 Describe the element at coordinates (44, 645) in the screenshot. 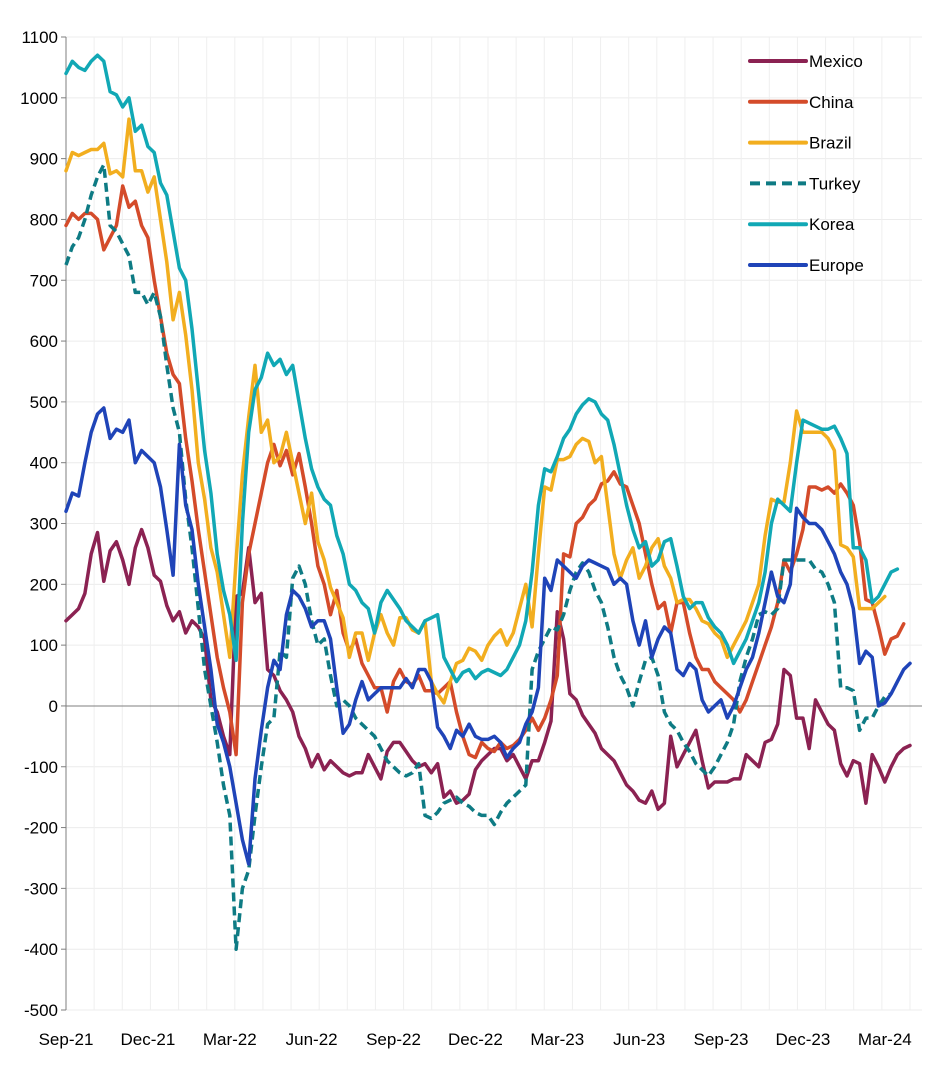

I see `y-tick-label: 100` at that location.